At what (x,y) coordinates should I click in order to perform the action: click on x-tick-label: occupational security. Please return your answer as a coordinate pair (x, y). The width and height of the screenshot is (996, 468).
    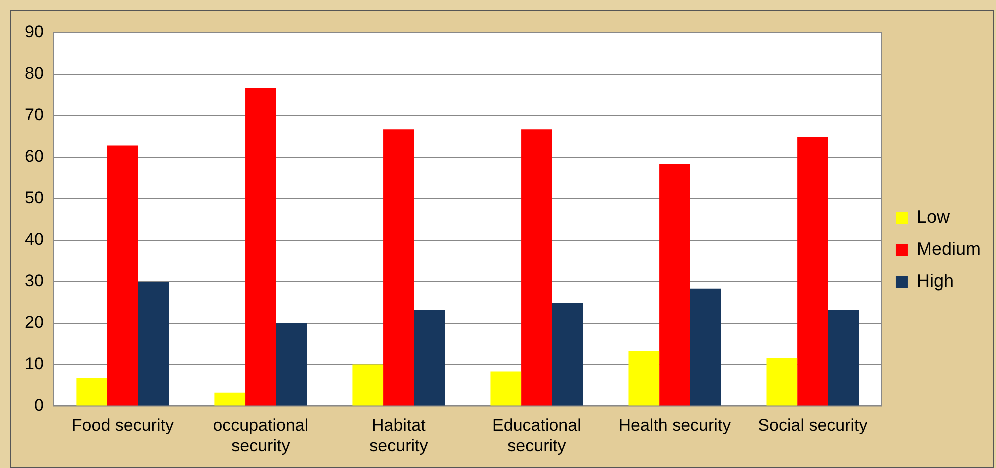
    Looking at the image, I should click on (261, 436).